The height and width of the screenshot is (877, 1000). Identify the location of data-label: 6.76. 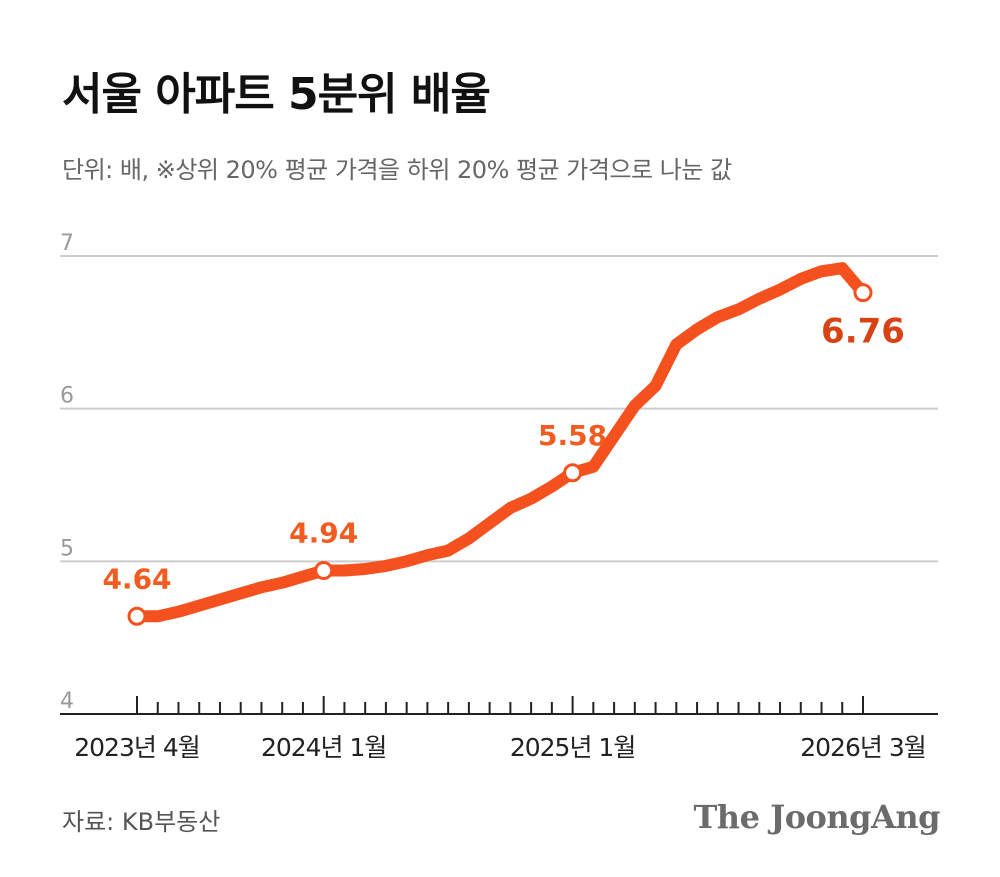
(863, 332).